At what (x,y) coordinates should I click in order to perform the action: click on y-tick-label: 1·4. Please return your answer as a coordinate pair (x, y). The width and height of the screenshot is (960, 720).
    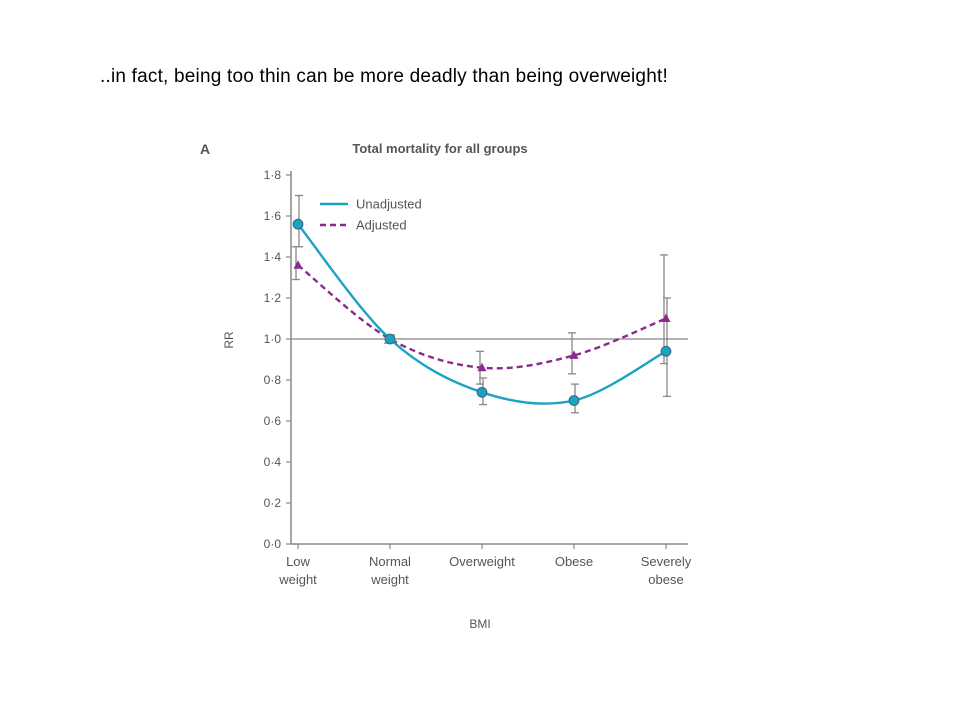
    Looking at the image, I should click on (273, 257).